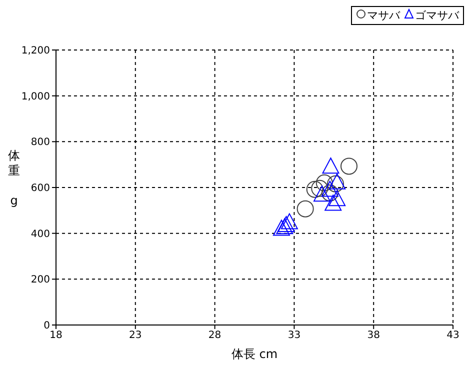  I want to click on y-tick-label: 0, so click(47, 326).